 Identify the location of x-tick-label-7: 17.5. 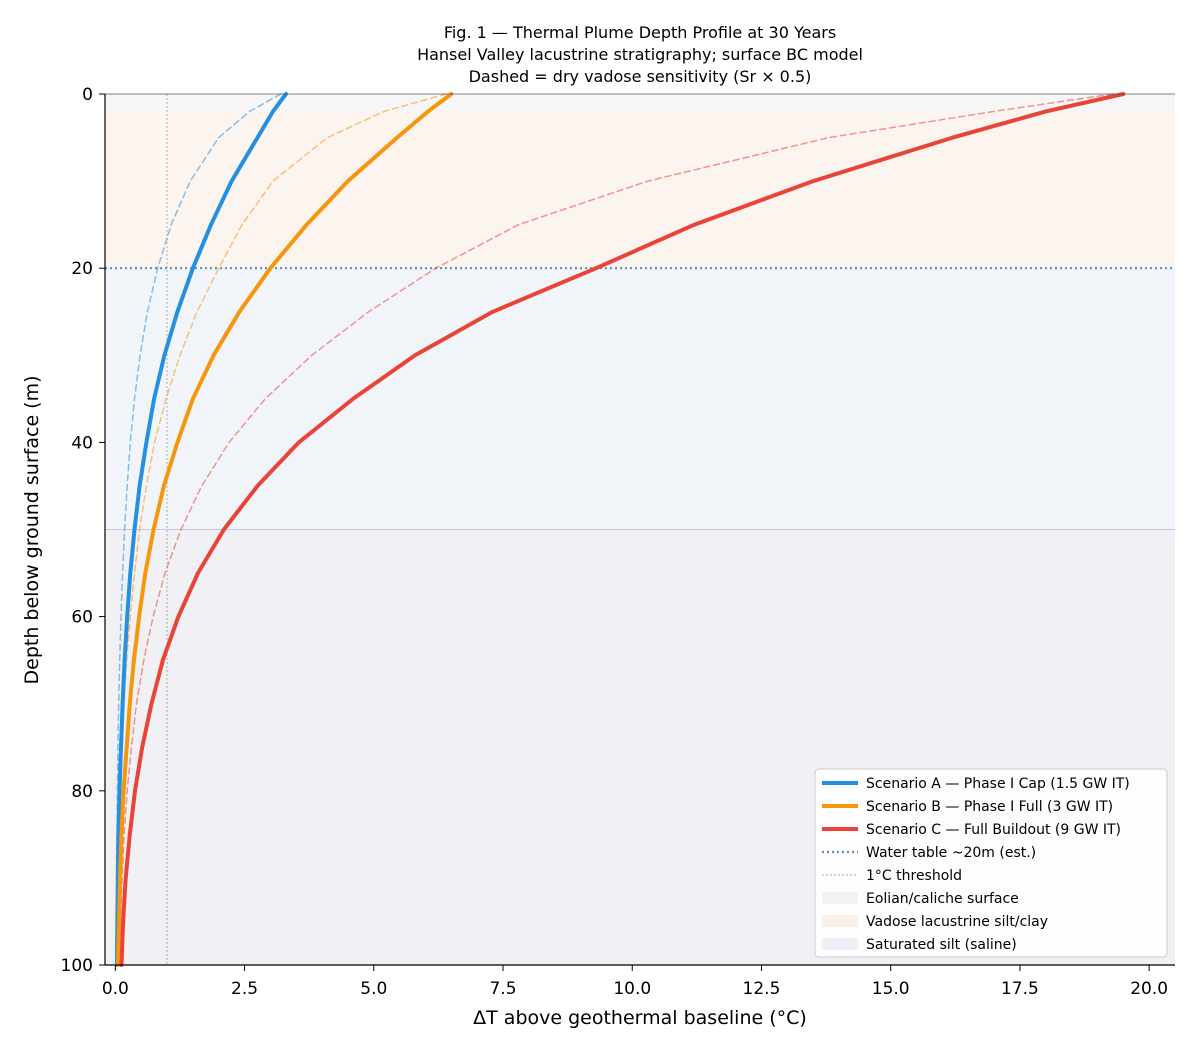
(1020, 989).